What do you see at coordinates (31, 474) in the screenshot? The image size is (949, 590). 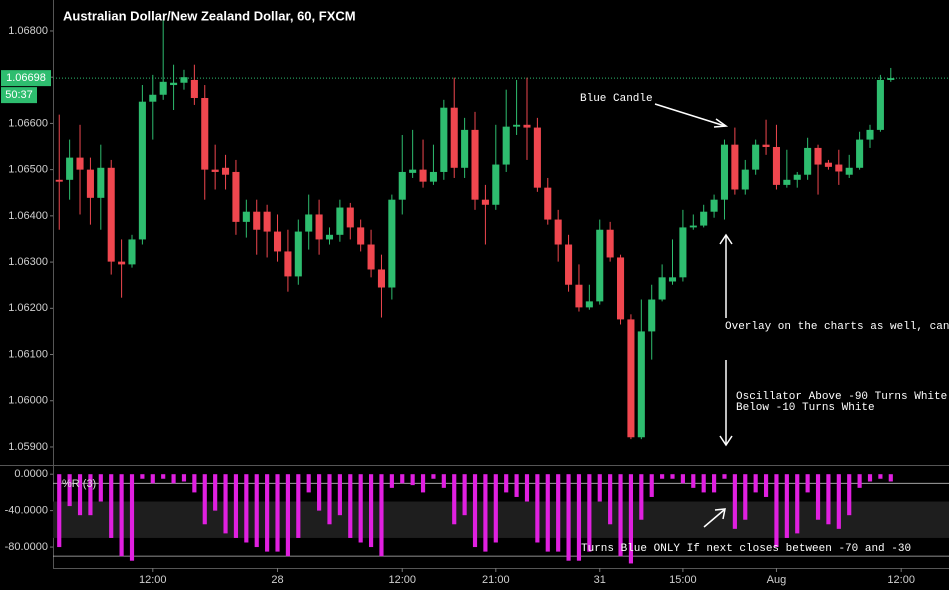 I see `y-tick-label: 0.0000` at bounding box center [31, 474].